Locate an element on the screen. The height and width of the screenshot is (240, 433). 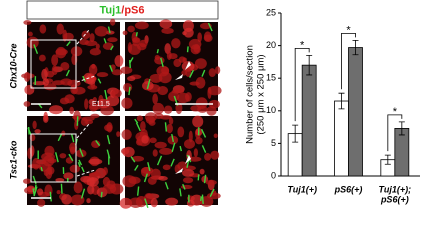
header-box is located at coordinates (122, 10).